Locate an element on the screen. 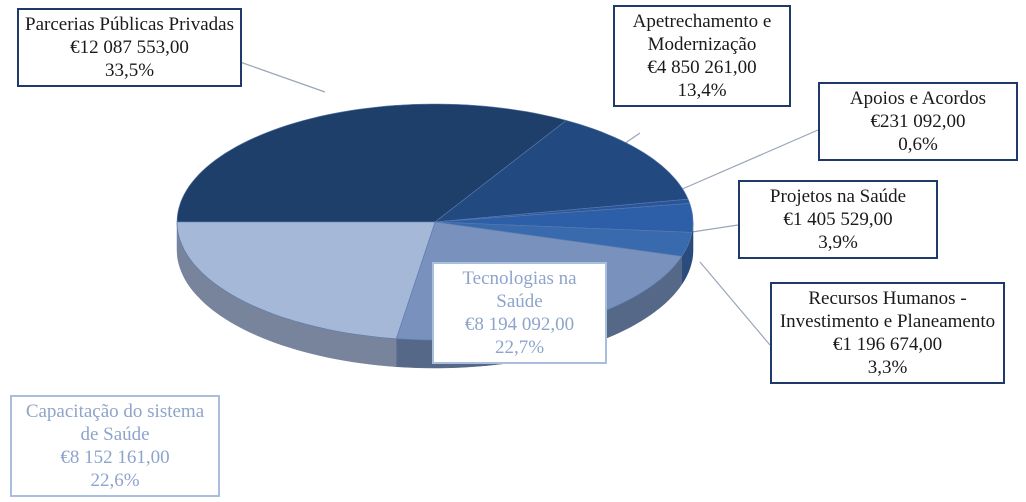  category-name: Apoios e Acordos is located at coordinates (918, 98).